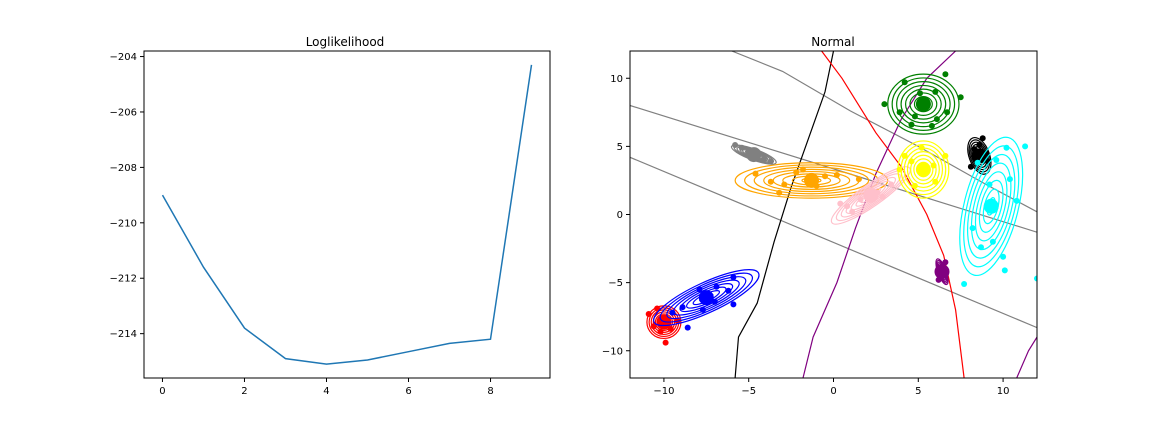 This screenshot has height=432, width=1152. What do you see at coordinates (162, 391) in the screenshot?
I see `left-x-tick-label: 0` at bounding box center [162, 391].